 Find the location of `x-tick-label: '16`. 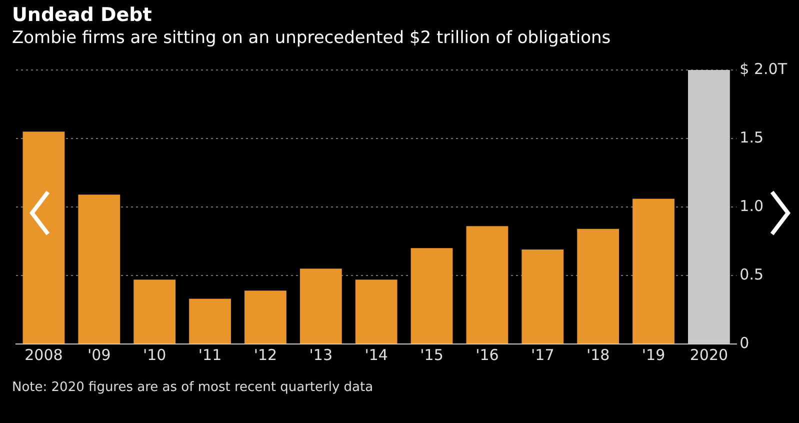

x-tick-label: '16 is located at coordinates (487, 355).